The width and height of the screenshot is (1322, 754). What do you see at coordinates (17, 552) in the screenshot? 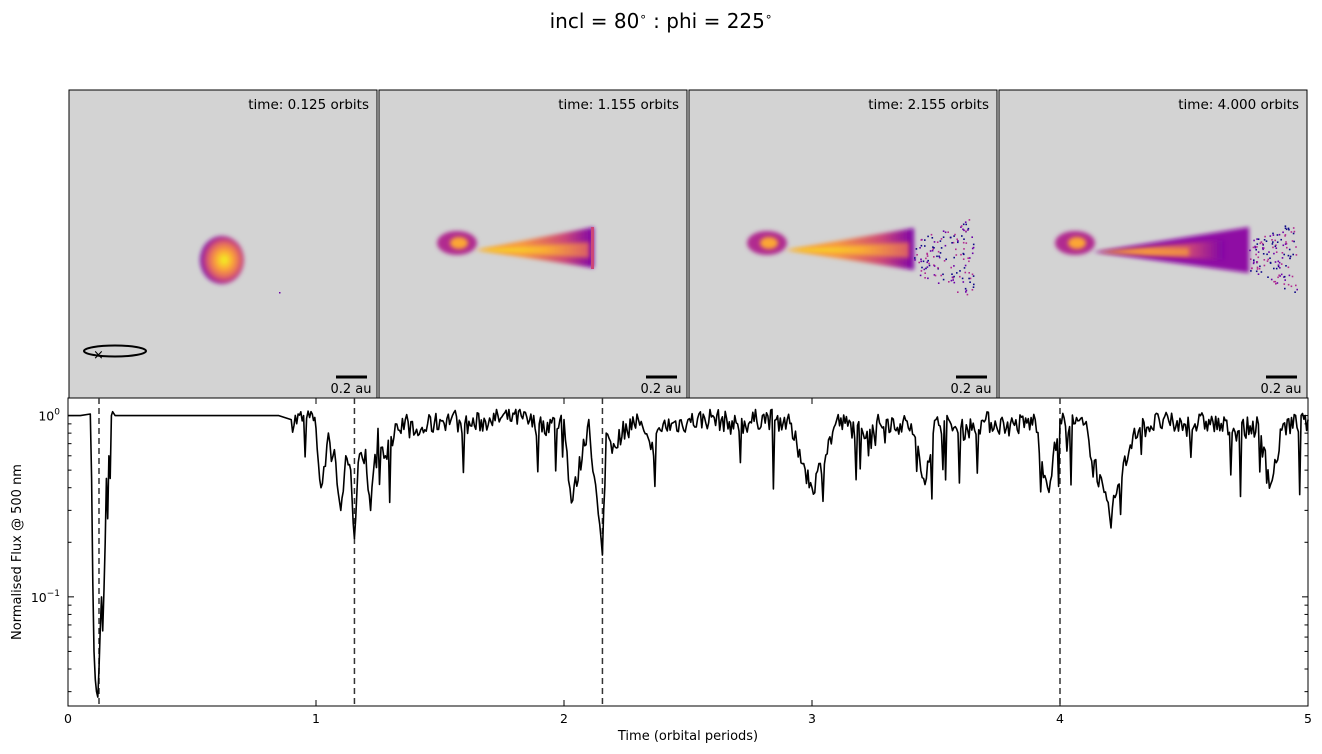
I see `y-axis-label: Normalised Flux @ 500 nm` at bounding box center [17, 552].